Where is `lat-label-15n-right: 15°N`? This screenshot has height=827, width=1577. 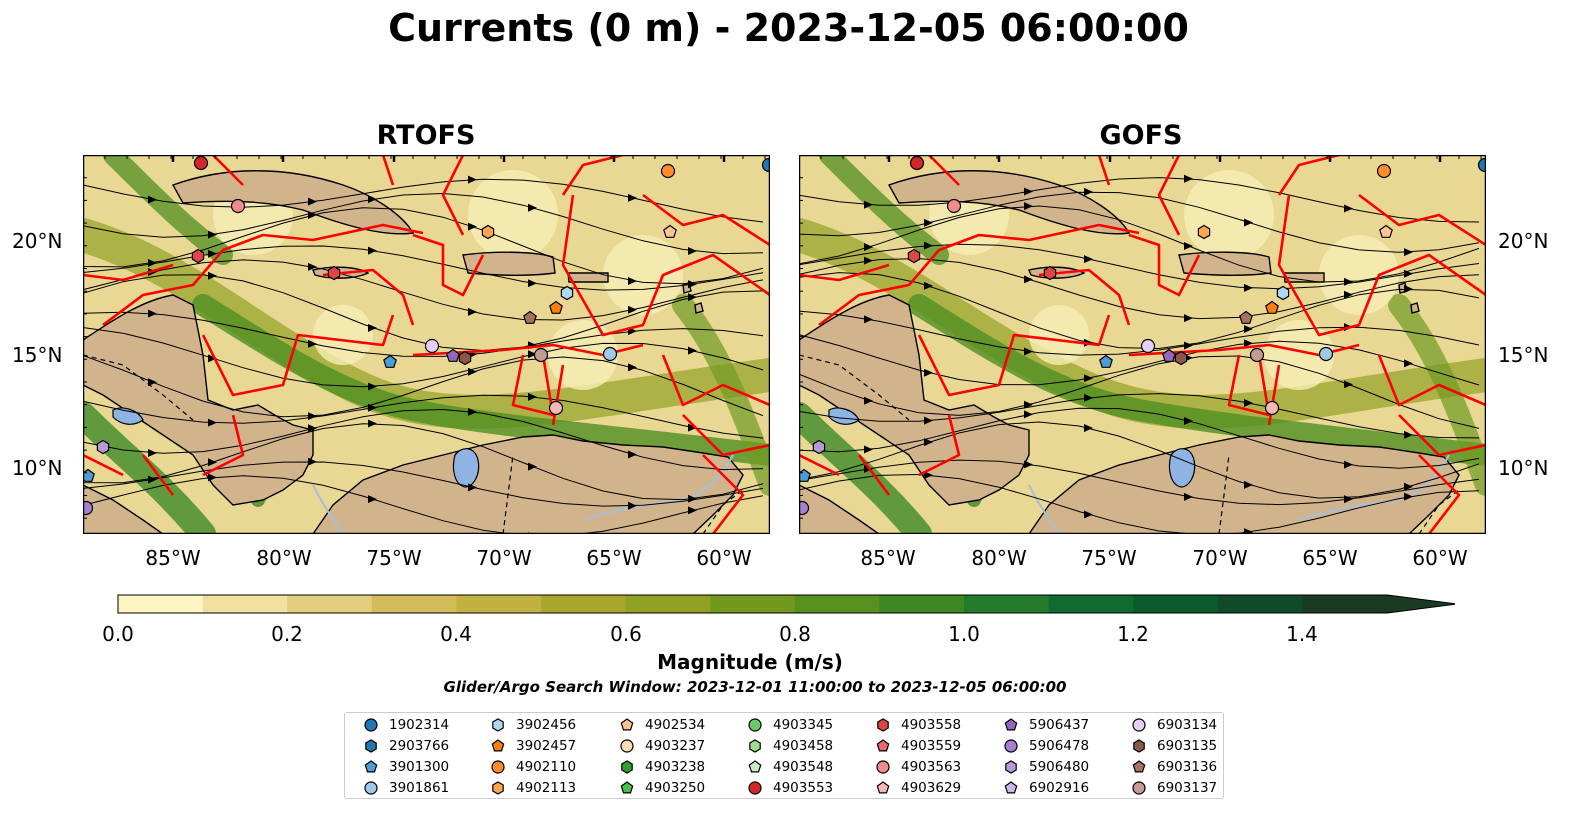 lat-label-15n-right: 15°N is located at coordinates (1523, 355).